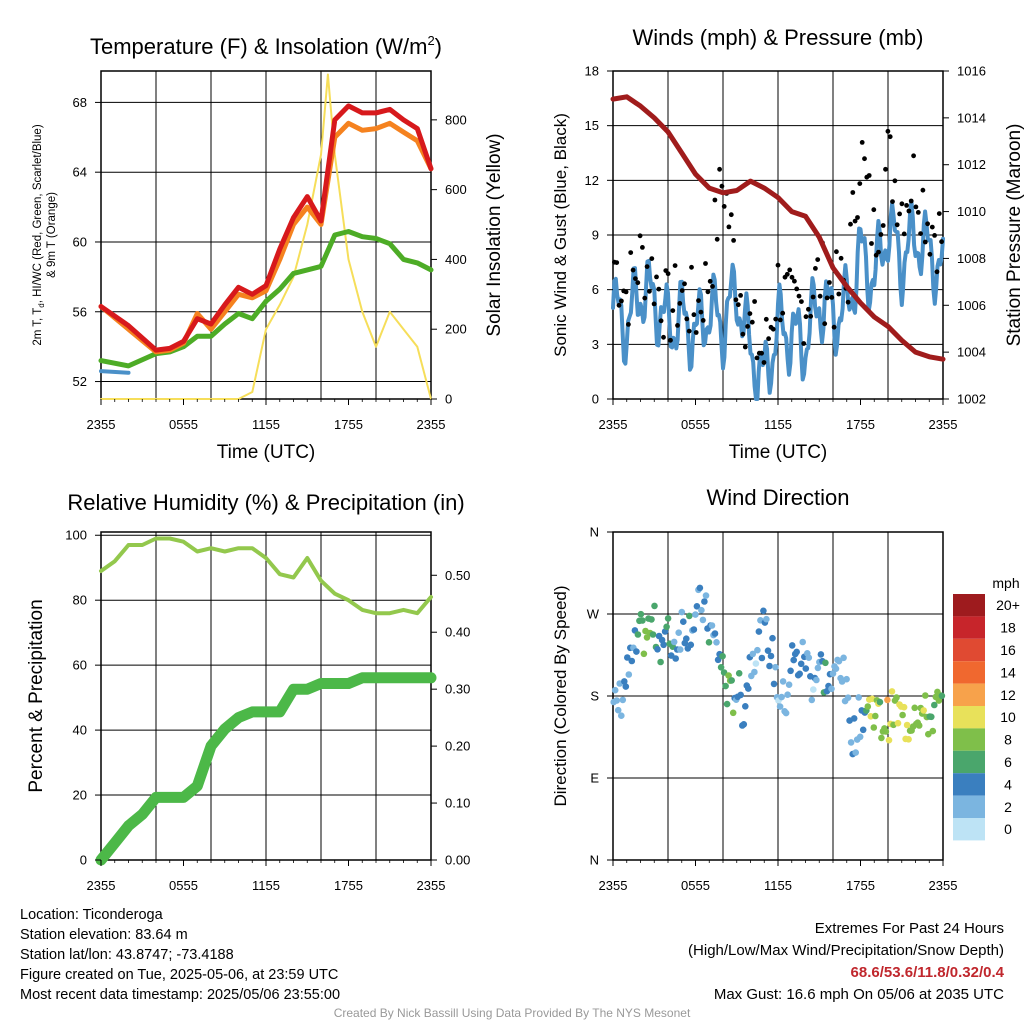 This screenshot has width=1024, height=1024. I want to click on y-tick-label: N, so click(594, 860).